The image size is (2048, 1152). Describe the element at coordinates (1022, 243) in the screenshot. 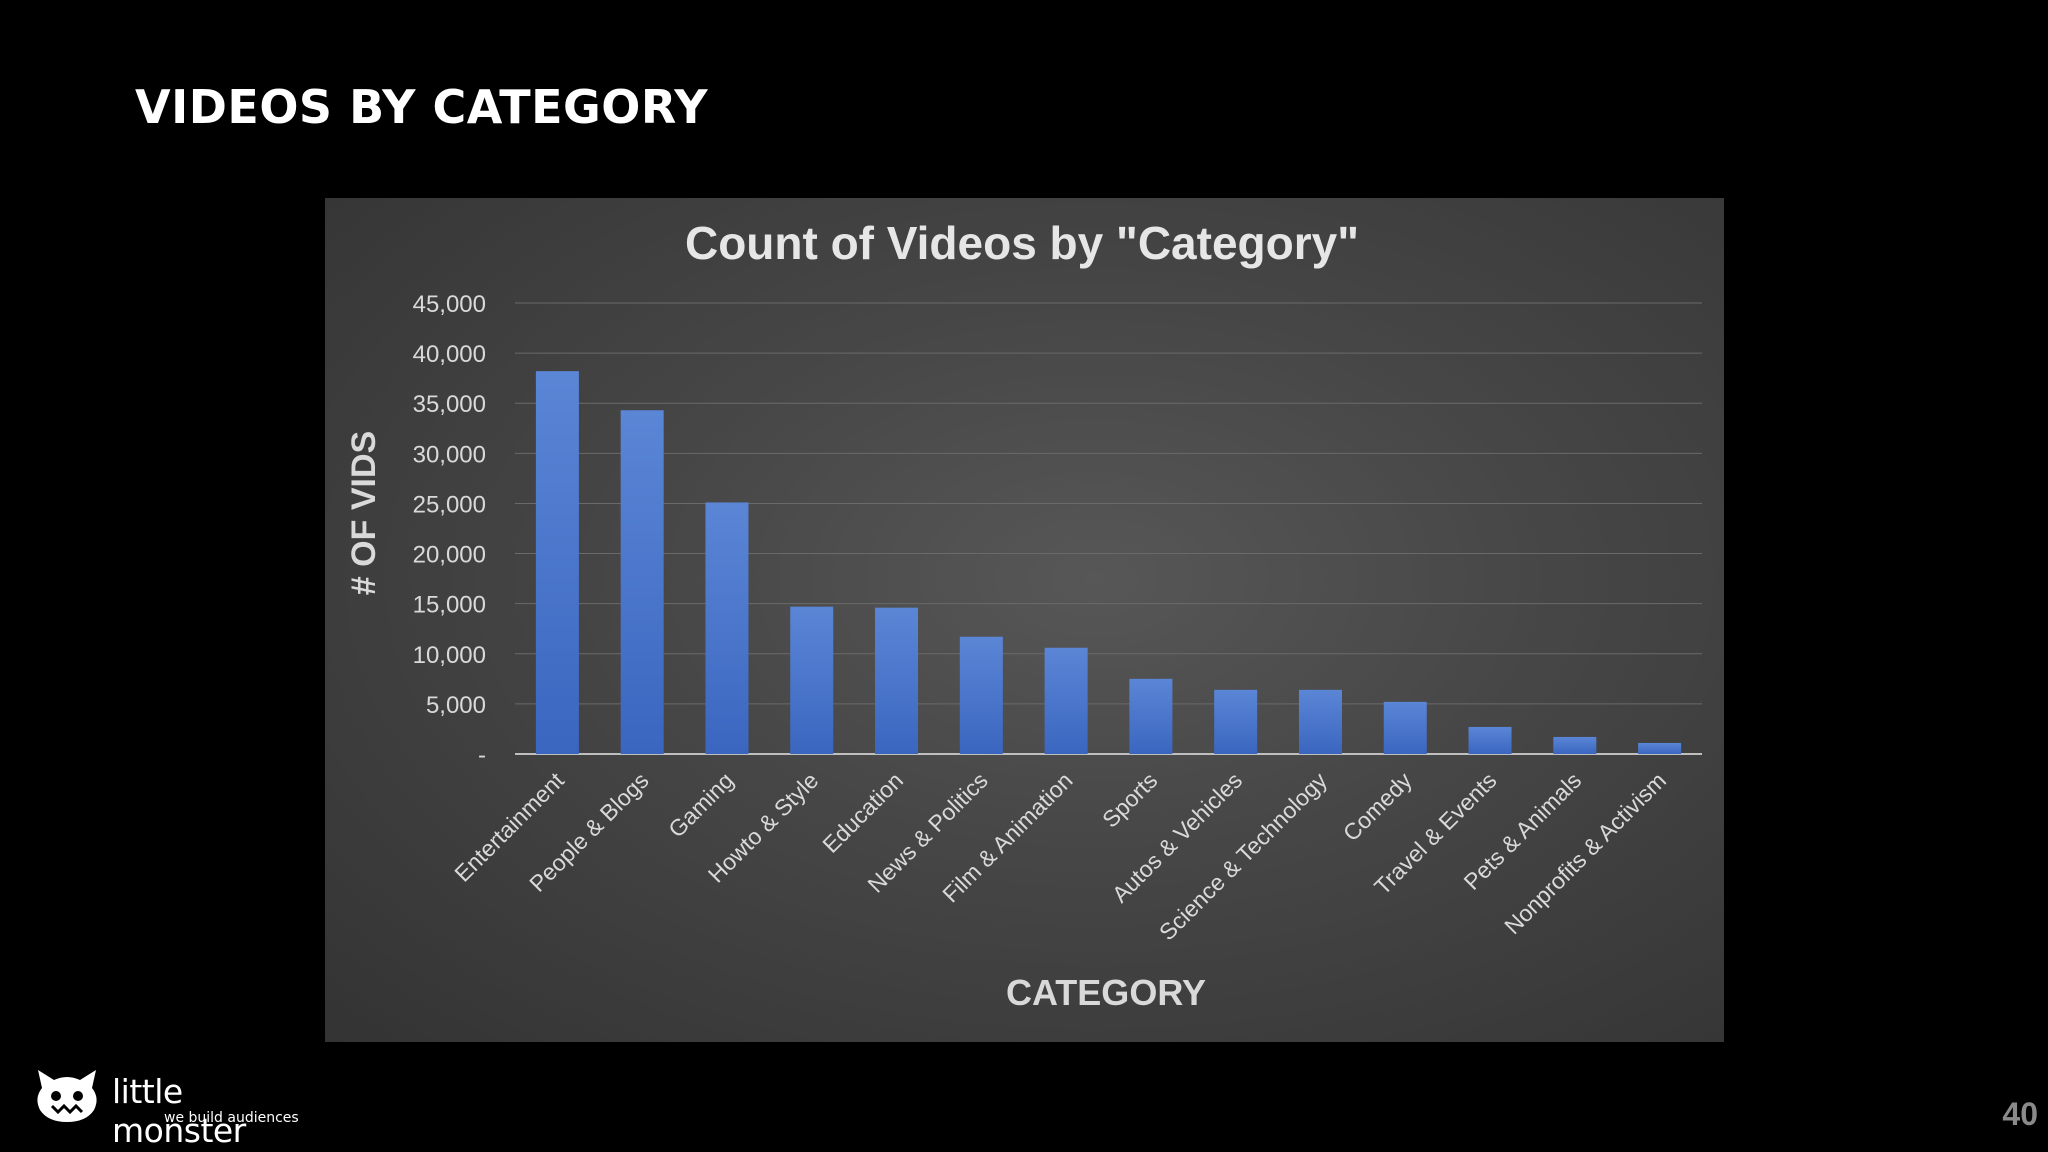

I see `chart-title: Count of Videos by "Category"` at that location.